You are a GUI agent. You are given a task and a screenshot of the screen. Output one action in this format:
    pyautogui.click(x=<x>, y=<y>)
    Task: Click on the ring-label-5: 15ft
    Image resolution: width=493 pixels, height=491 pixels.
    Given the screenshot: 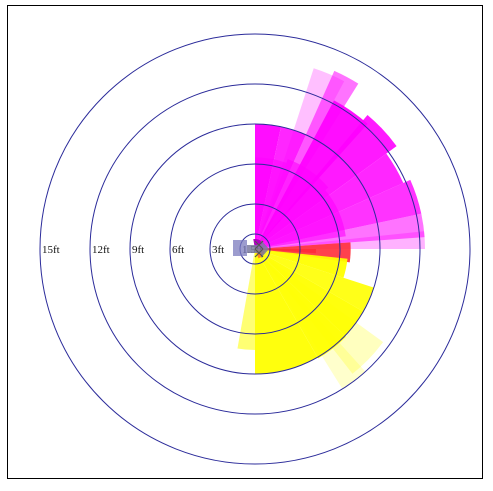 What is the action you would take?
    pyautogui.click(x=51, y=250)
    